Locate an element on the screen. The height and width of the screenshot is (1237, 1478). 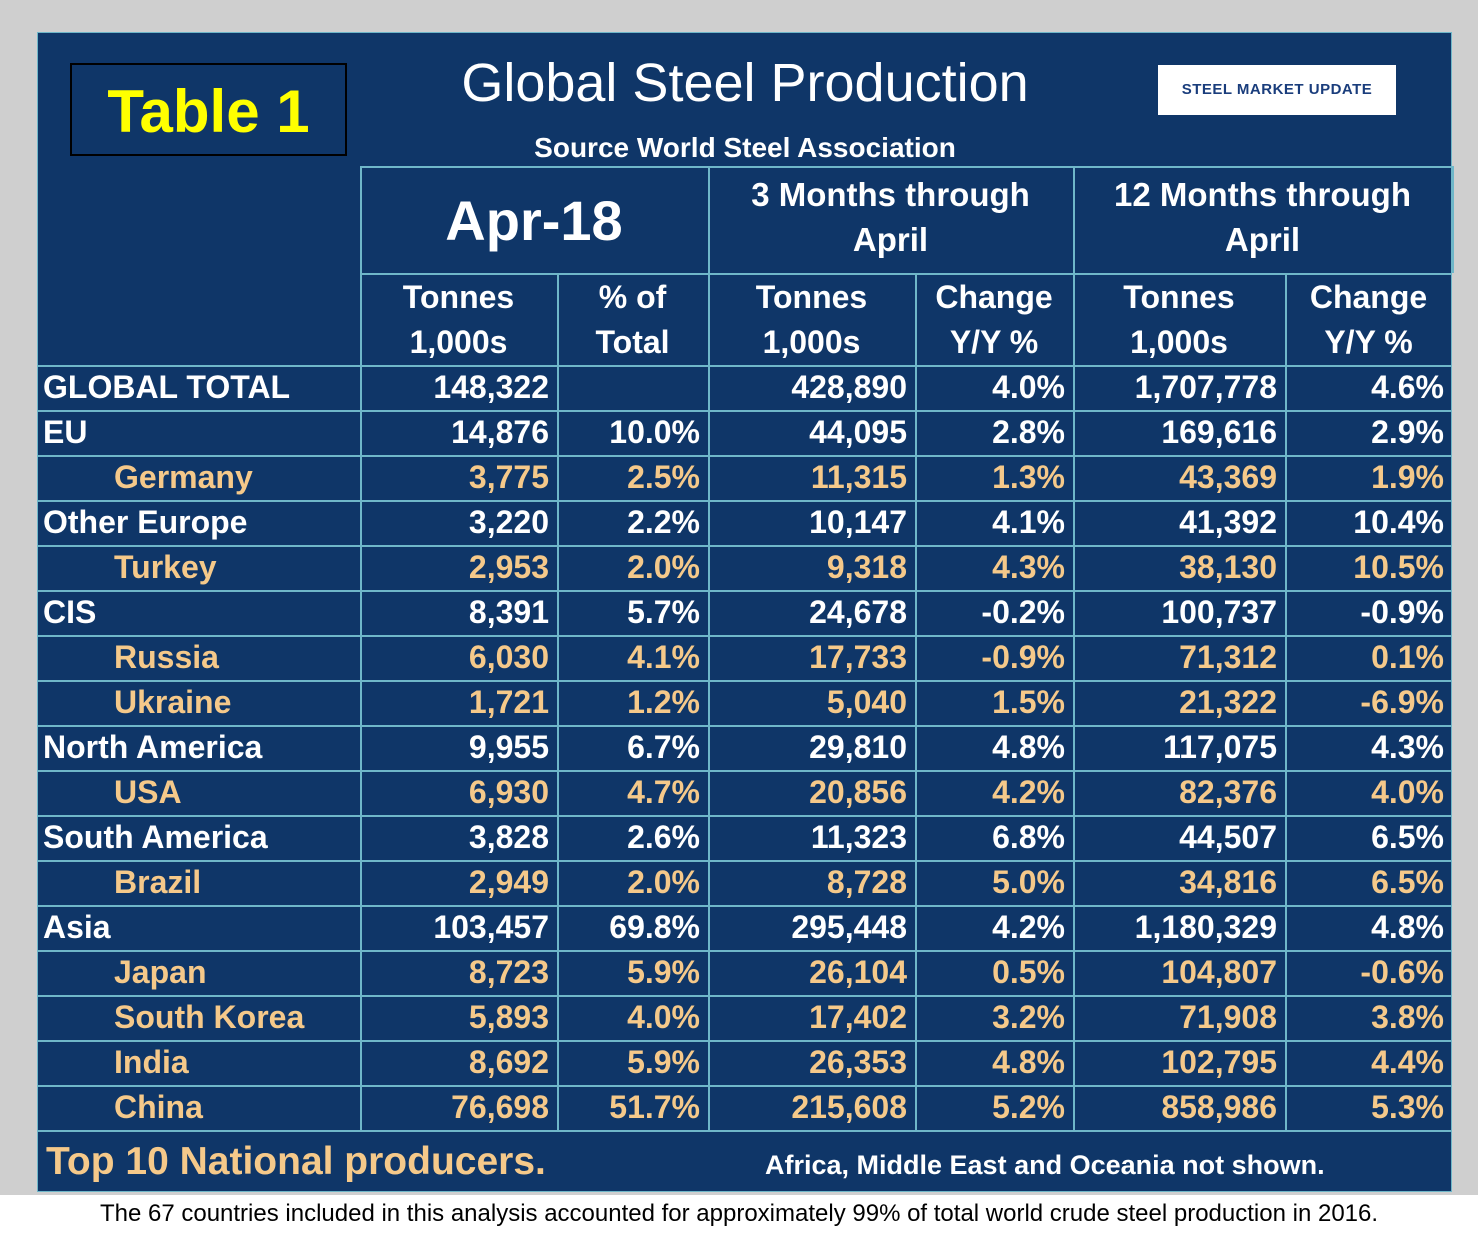
cell: 2,949 is located at coordinates (508, 882).